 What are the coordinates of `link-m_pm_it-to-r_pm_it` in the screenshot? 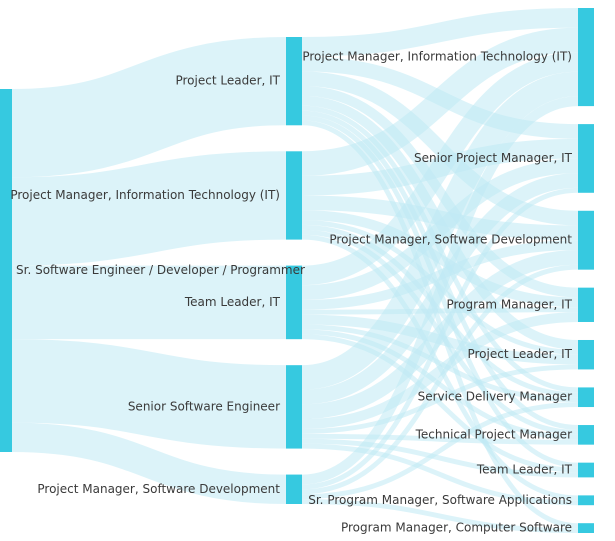 It's located at (440, 101).